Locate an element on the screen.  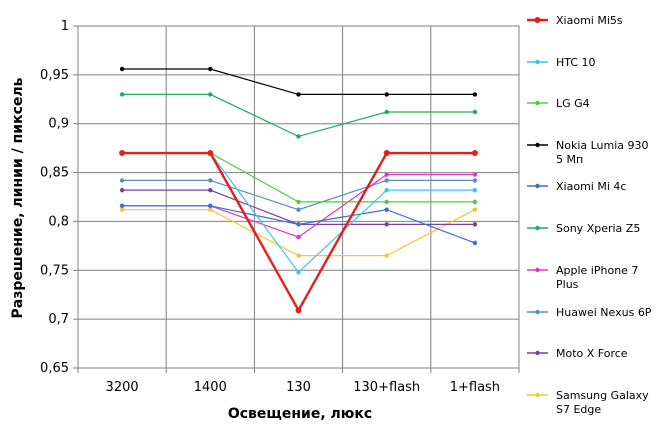
legend-label: Nokia Lumia 930 5 Мп is located at coordinates (602, 152).